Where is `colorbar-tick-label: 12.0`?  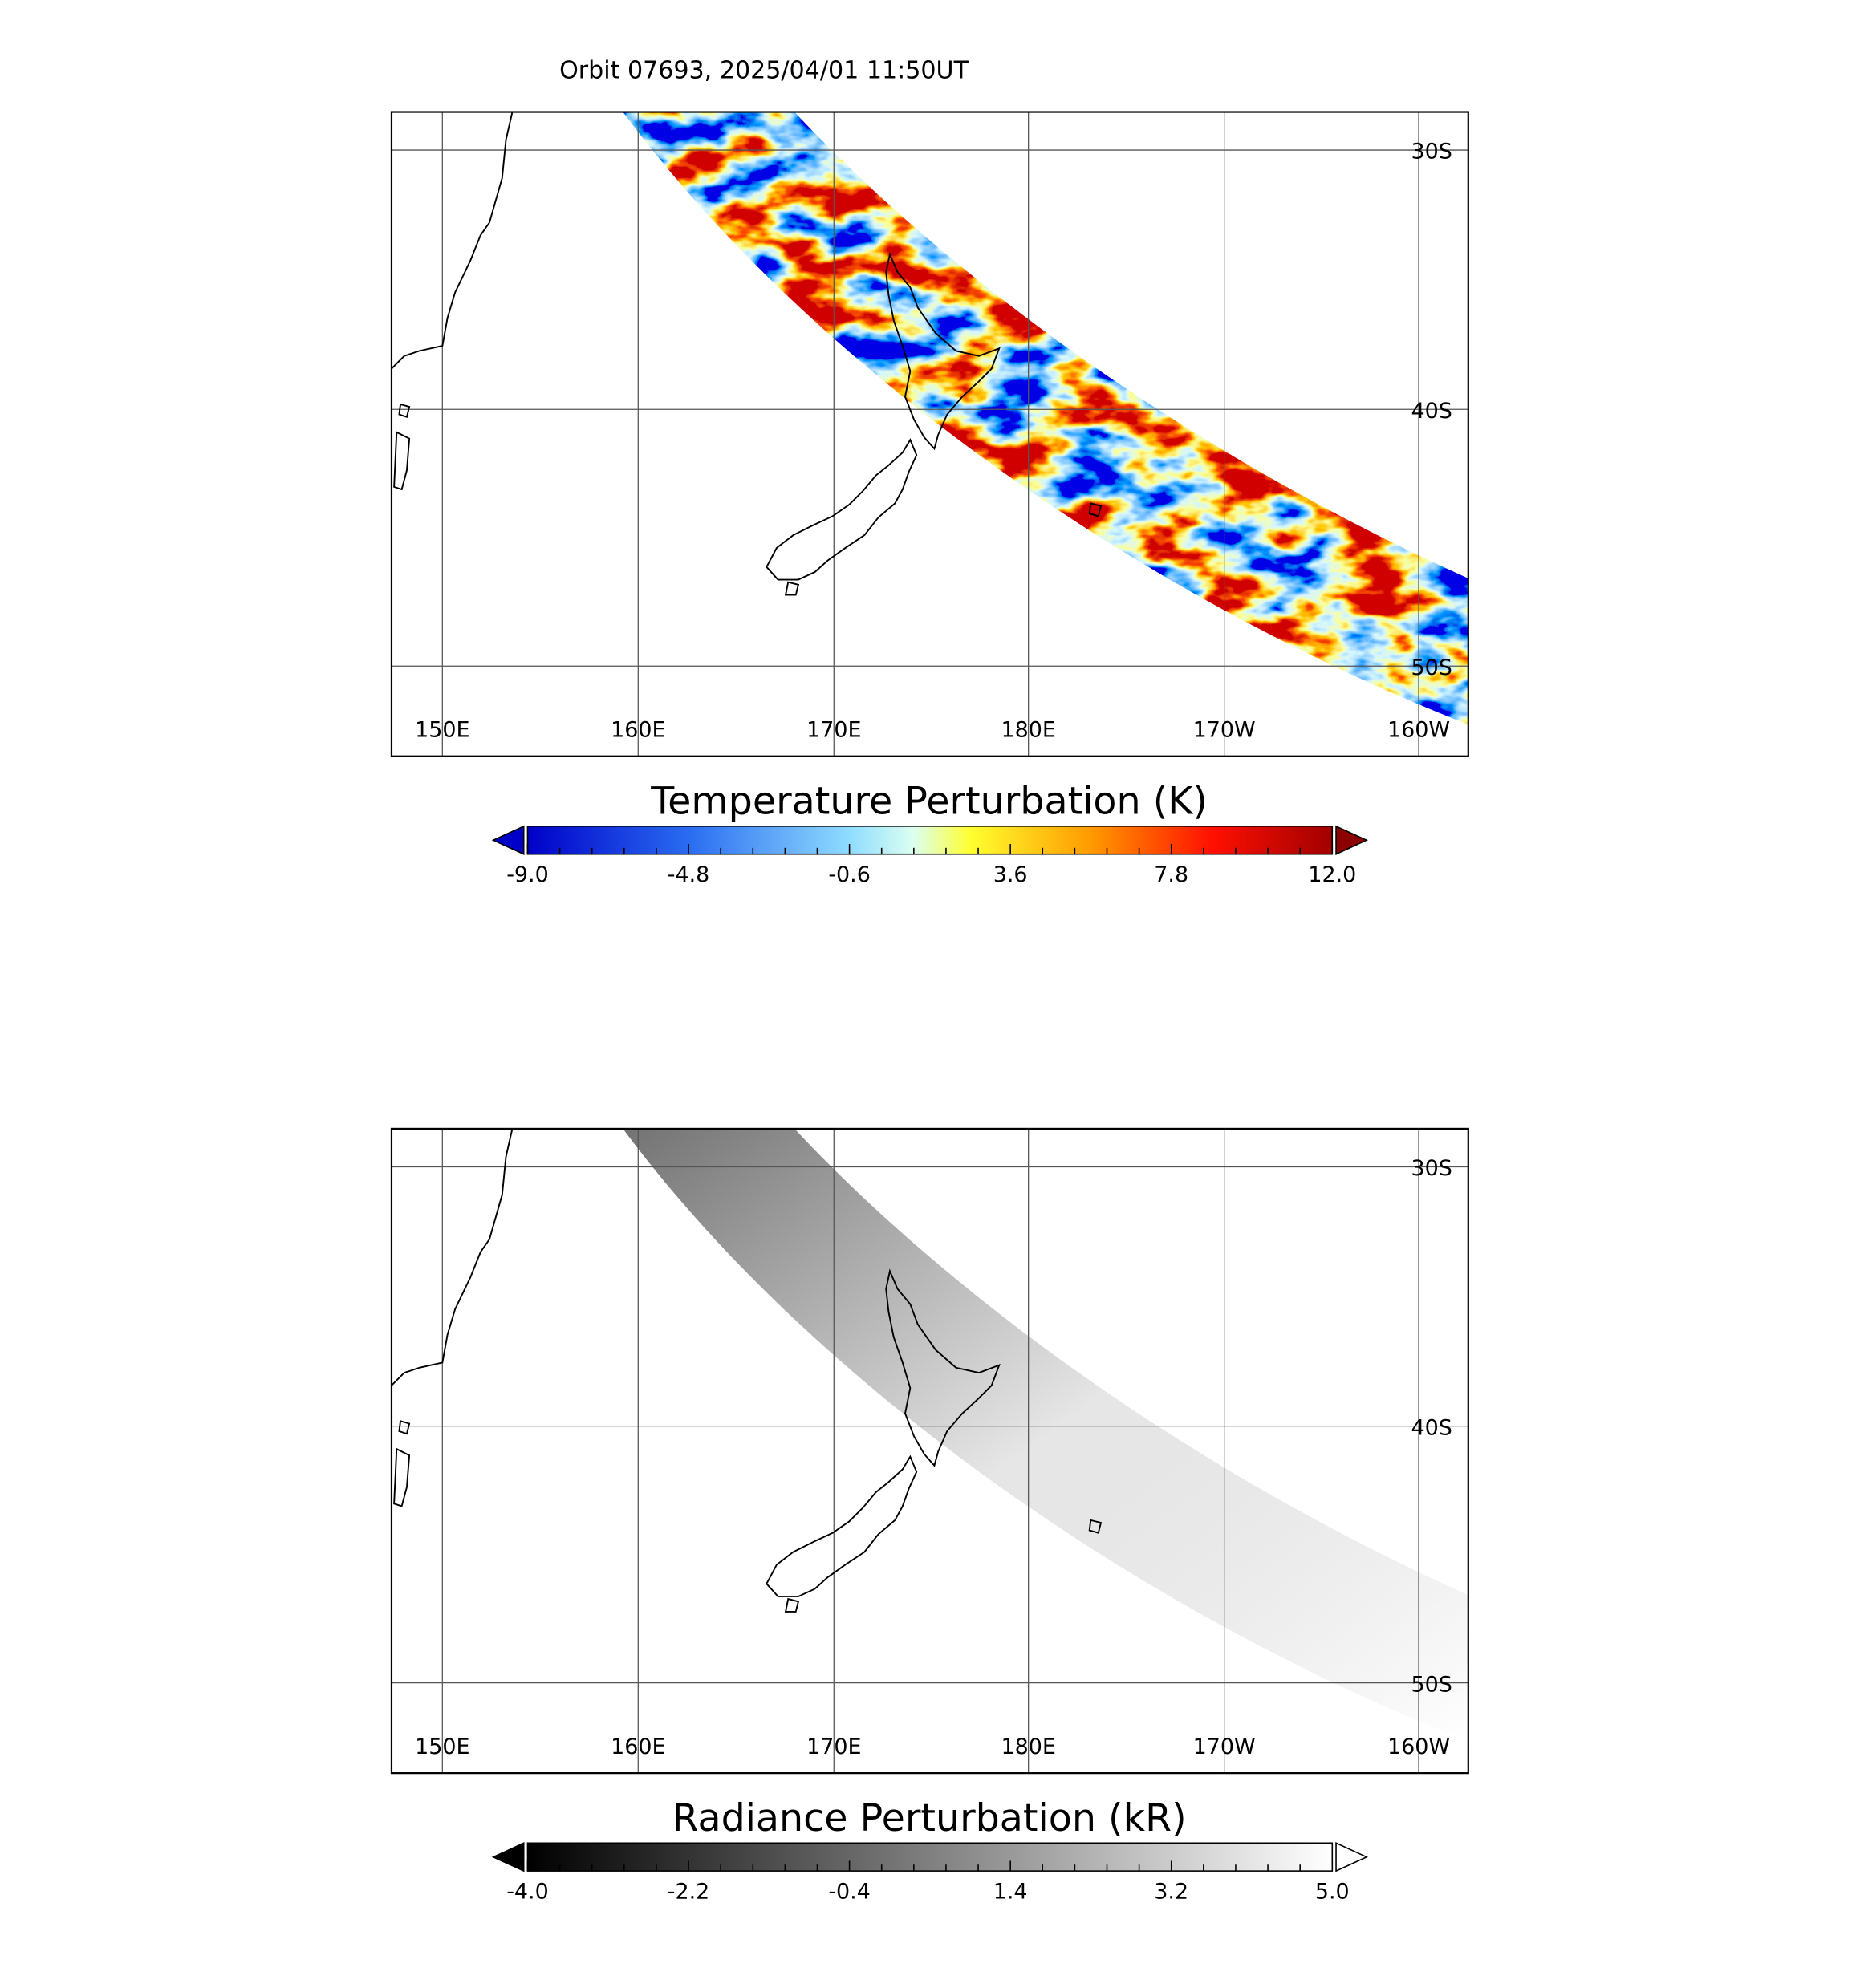 colorbar-tick-label: 12.0 is located at coordinates (1332, 874).